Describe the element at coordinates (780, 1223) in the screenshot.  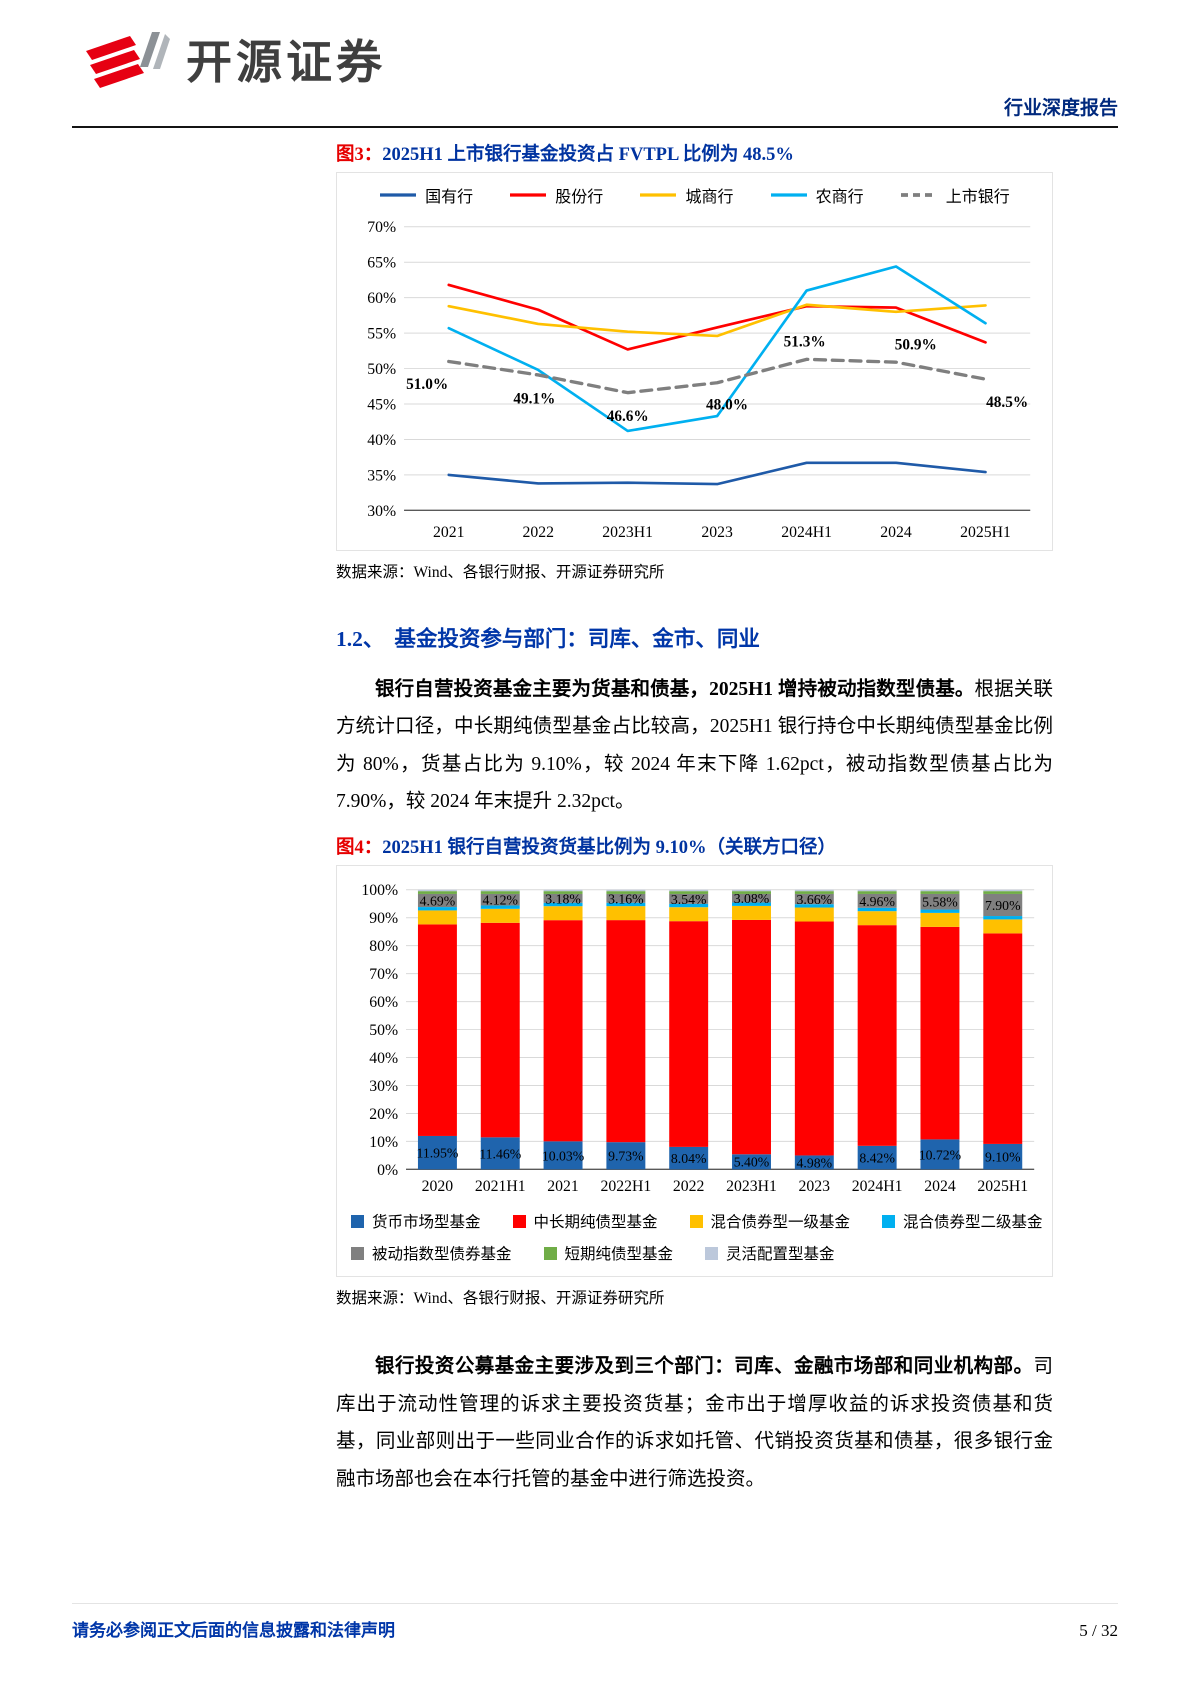
I see `legend-label: 混合债券型一级基金` at that location.